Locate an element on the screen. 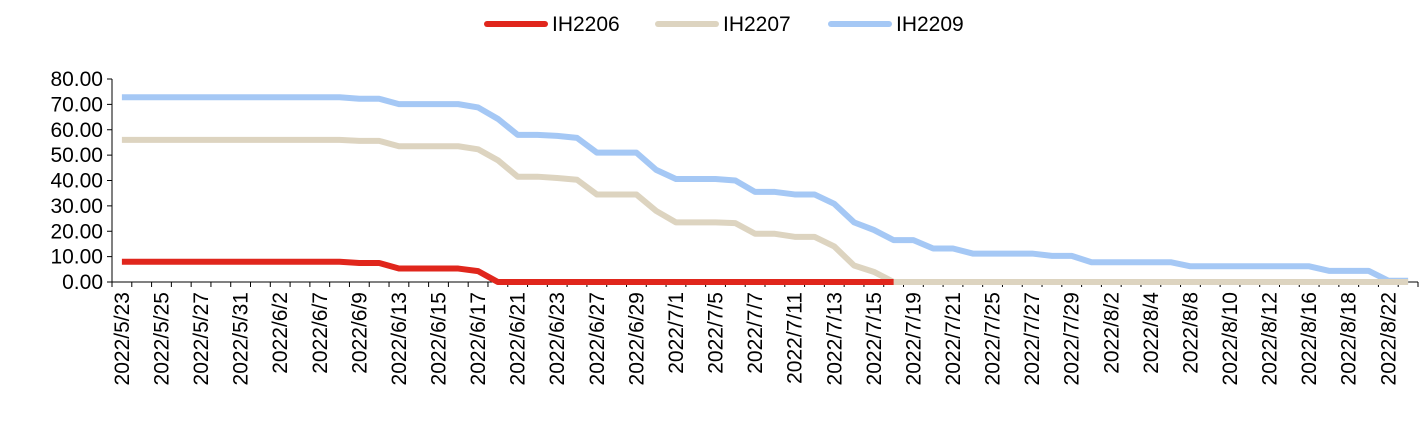 This screenshot has height=432, width=1428. x-tick-label: 2022/6/21 is located at coordinates (518, 338).